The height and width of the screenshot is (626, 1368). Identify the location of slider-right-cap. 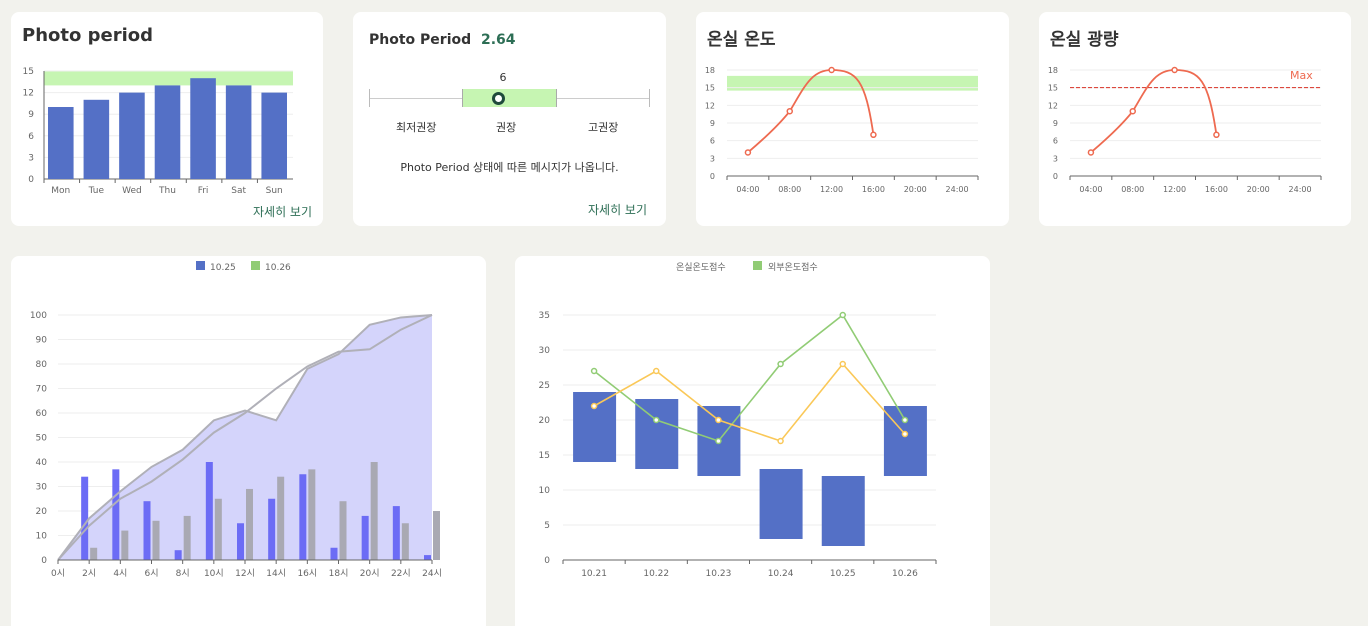
(649, 98).